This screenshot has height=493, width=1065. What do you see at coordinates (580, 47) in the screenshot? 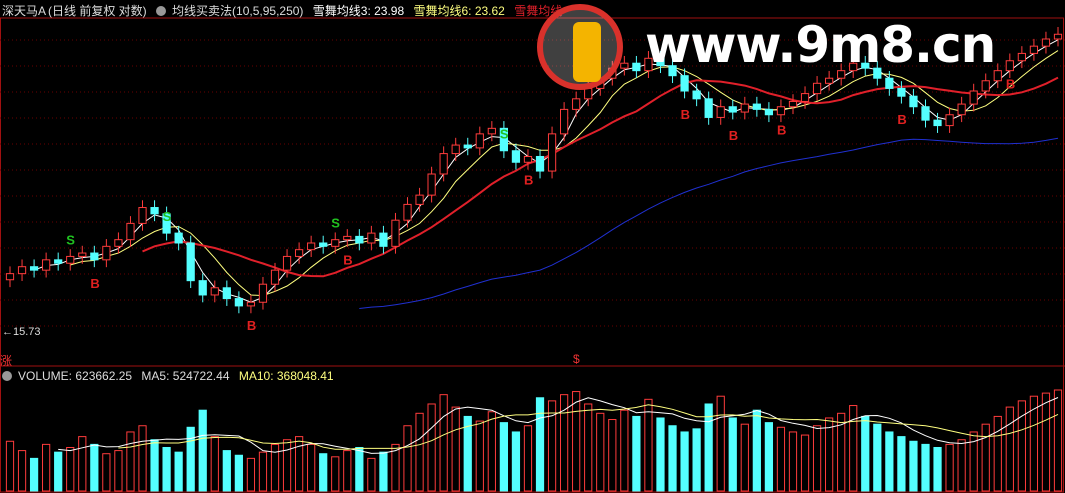
I see `logo-circle-icon` at bounding box center [580, 47].